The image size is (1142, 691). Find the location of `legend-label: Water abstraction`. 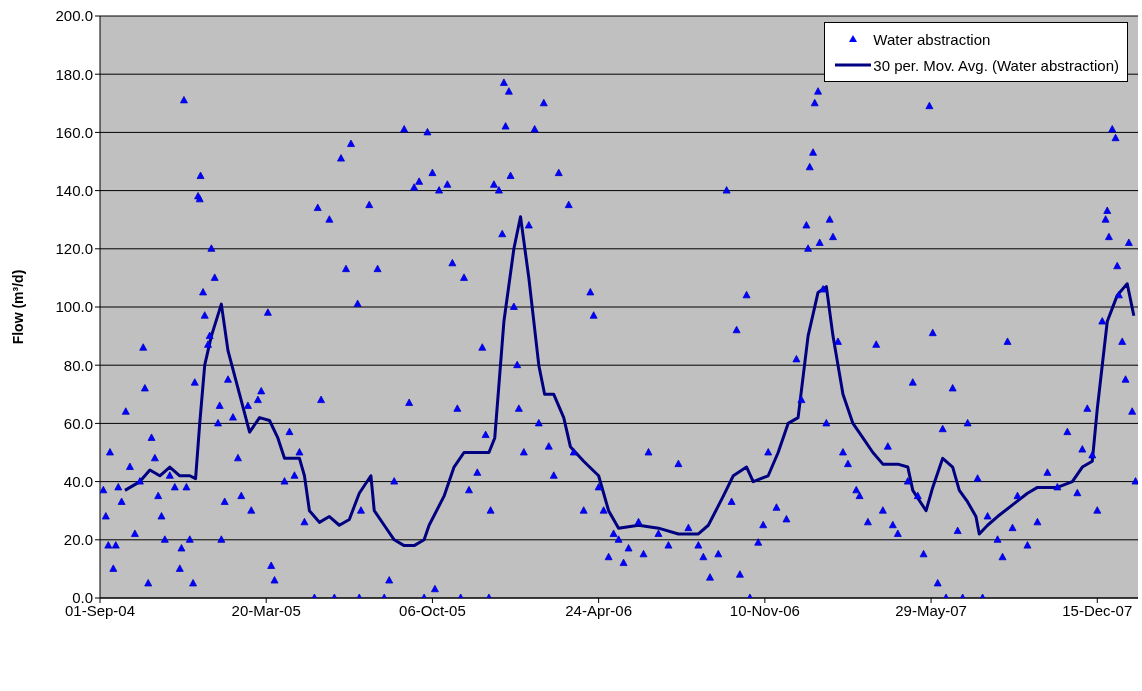

legend-label: Water abstraction is located at coordinates (932, 39).